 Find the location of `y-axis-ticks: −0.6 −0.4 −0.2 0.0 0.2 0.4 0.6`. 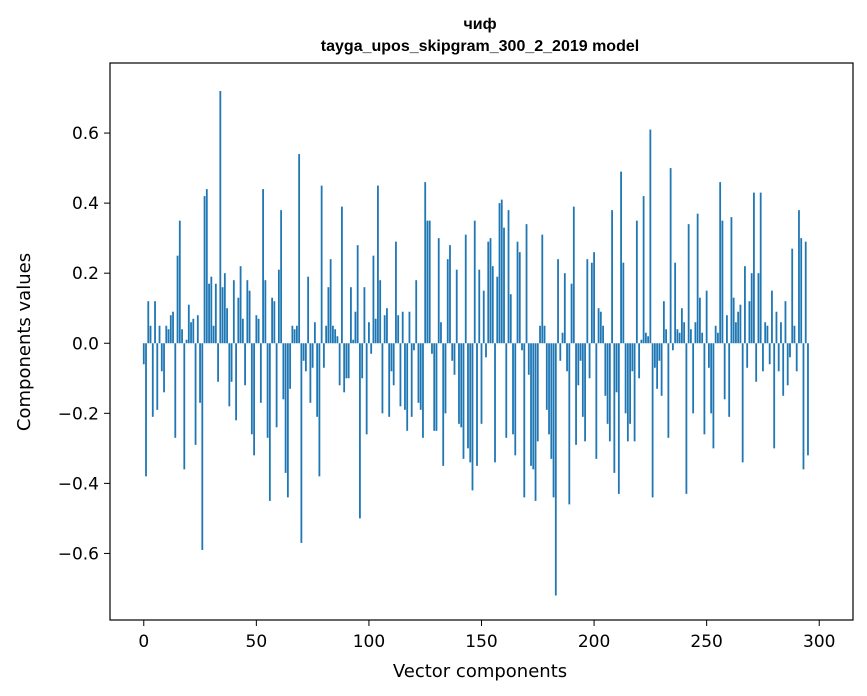

y-axis-ticks: −0.6 −0.4 −0.2 0.0 0.2 0.4 0.6 is located at coordinates (84, 344).